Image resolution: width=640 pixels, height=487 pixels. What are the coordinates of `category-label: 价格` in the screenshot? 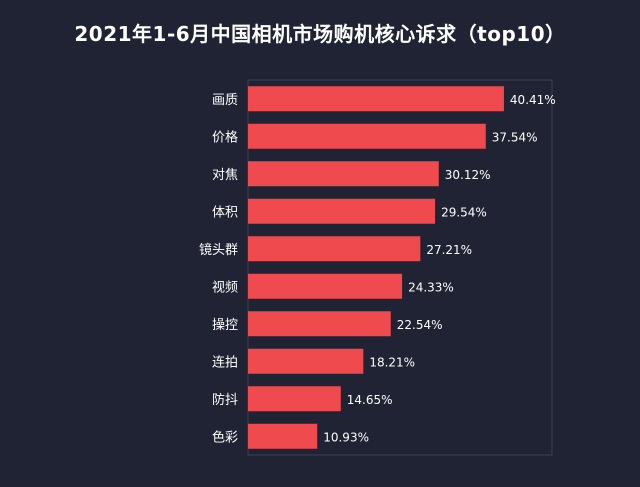 It's located at (225, 137).